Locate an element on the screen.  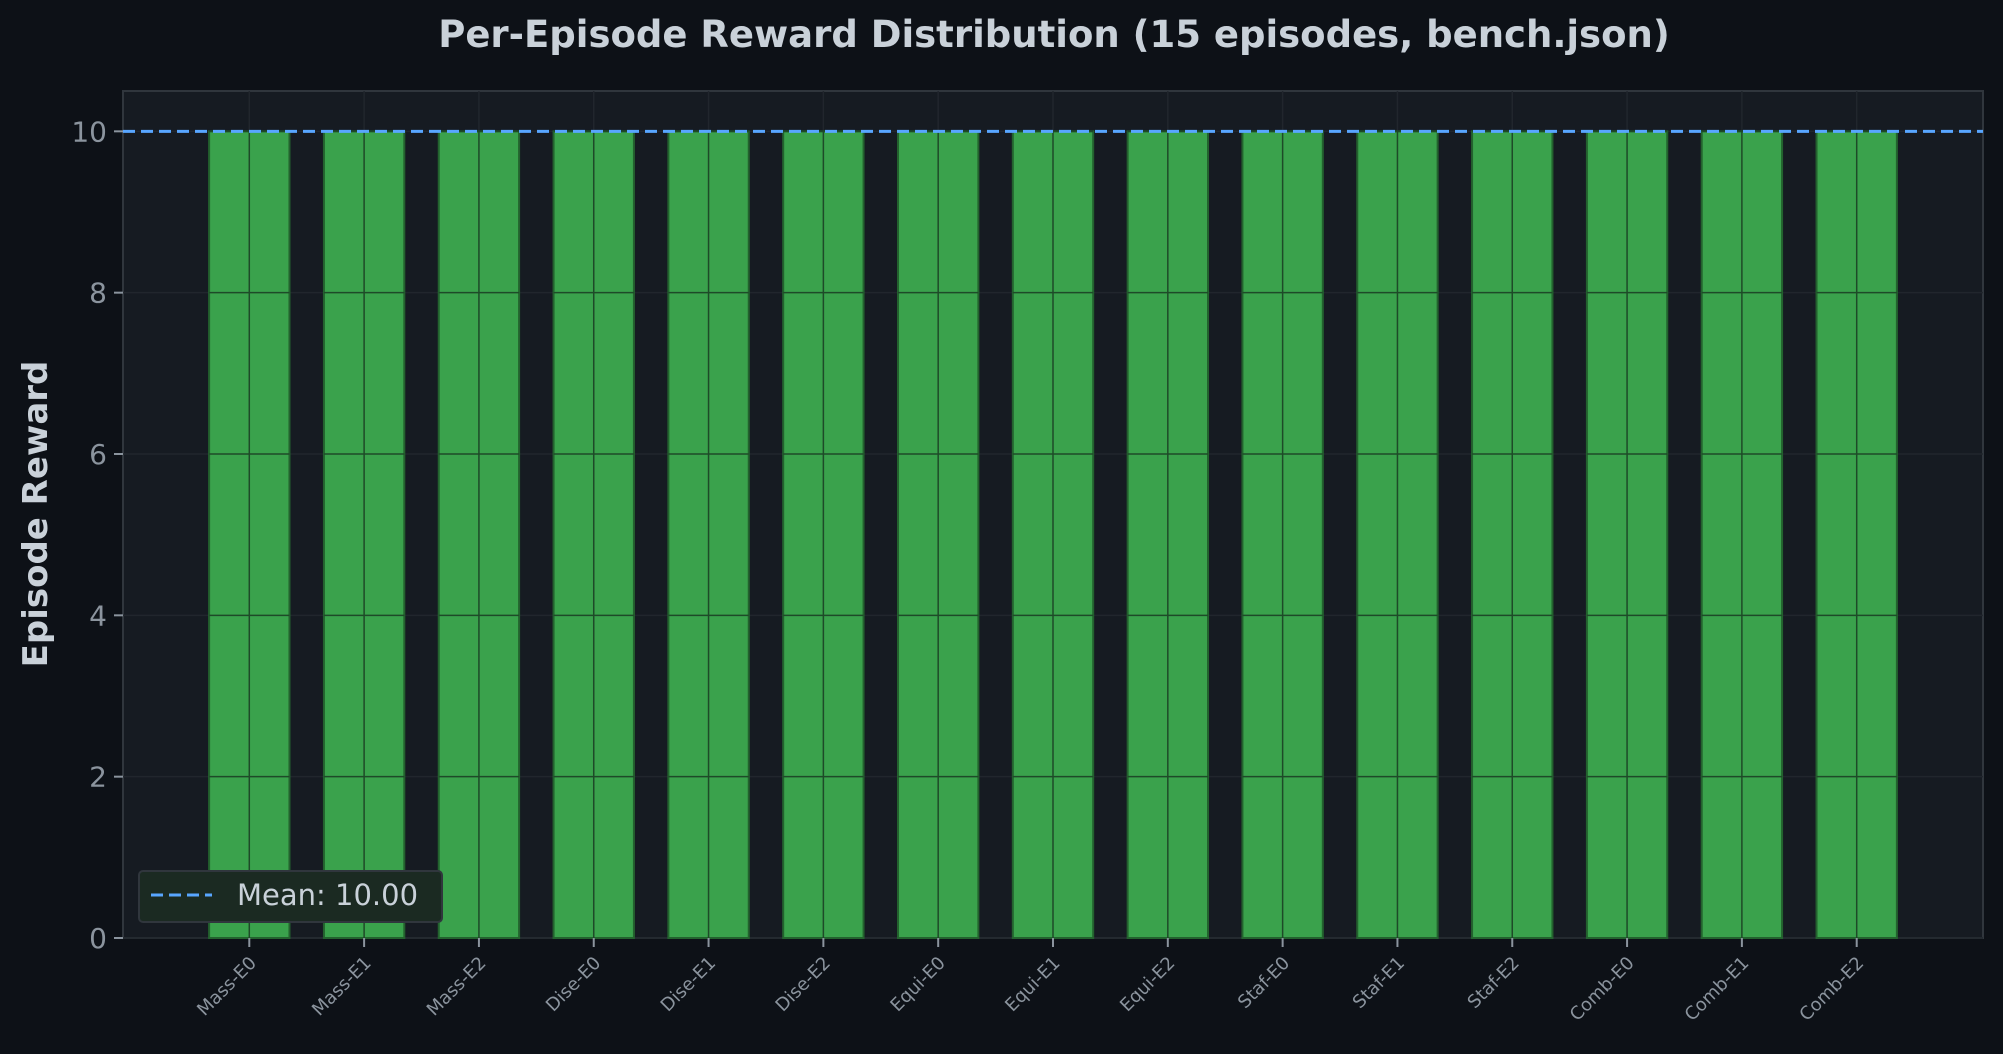
legend-mean-label: Mean: 10.00 is located at coordinates (327, 895).